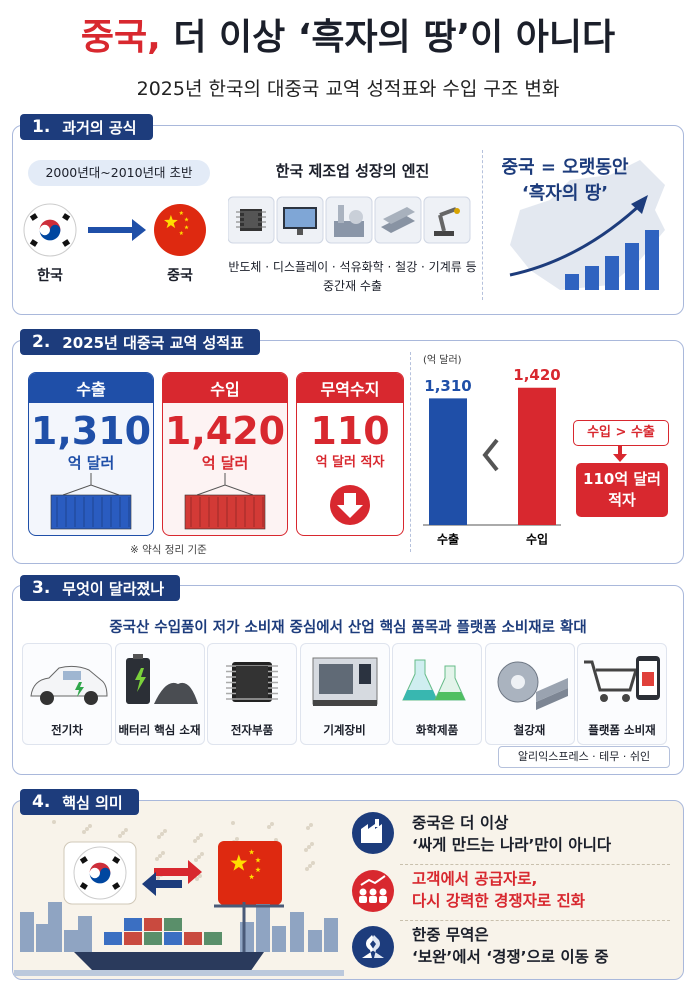 The image size is (696, 983). Describe the element at coordinates (91, 501) in the screenshot. I see `container-icon` at that location.